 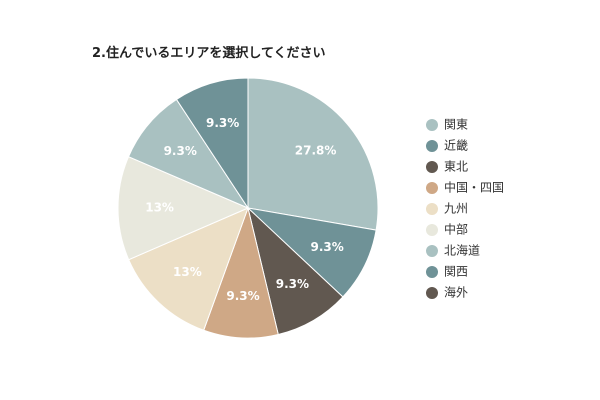 What do you see at coordinates (242, 296) in the screenshot?
I see `slice-data-label-3: 9.3%` at bounding box center [242, 296].